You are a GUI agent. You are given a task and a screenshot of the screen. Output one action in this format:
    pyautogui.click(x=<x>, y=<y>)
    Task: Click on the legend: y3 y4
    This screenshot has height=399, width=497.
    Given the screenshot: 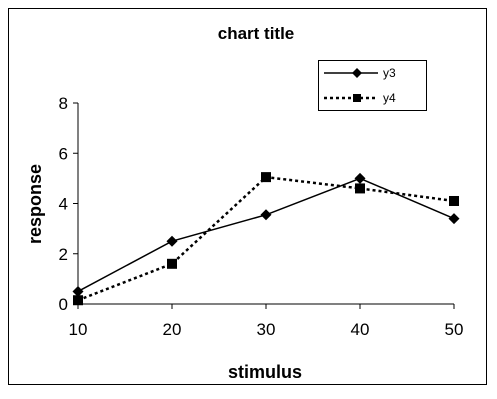 What is the action you would take?
    pyautogui.click(x=372, y=85)
    